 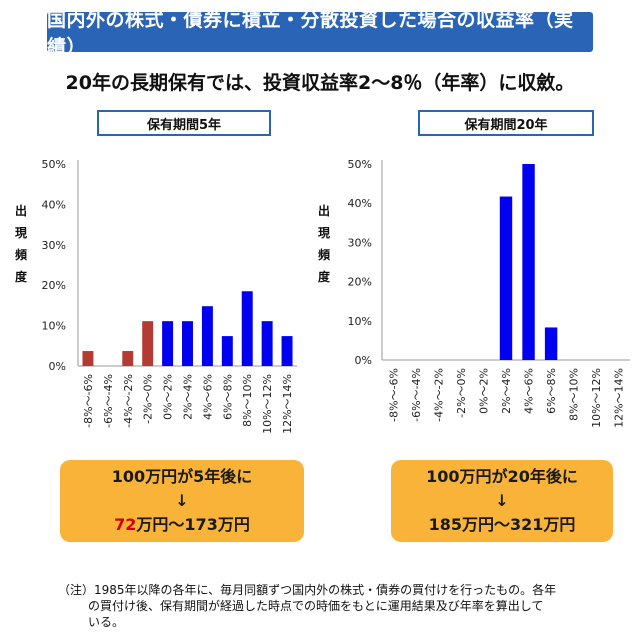 What do you see at coordinates (320, 83) in the screenshot?
I see `subtitle: 20年の長期保有では、投資収益率2～8％（年率）に収斂。` at bounding box center [320, 83].